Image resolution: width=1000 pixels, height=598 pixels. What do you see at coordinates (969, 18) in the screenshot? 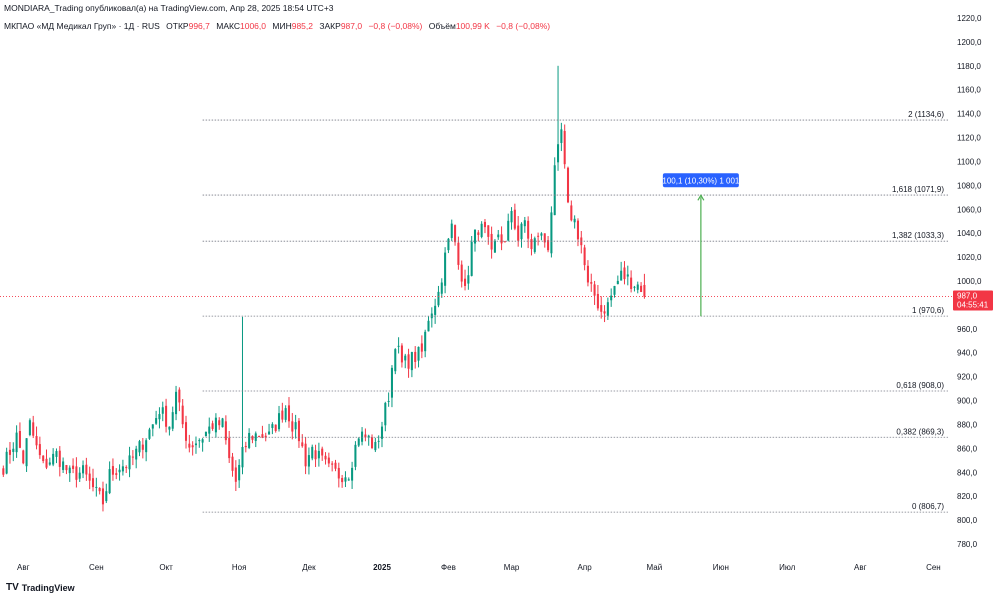
I see `price-tick-label: 1220,0` at bounding box center [969, 18].